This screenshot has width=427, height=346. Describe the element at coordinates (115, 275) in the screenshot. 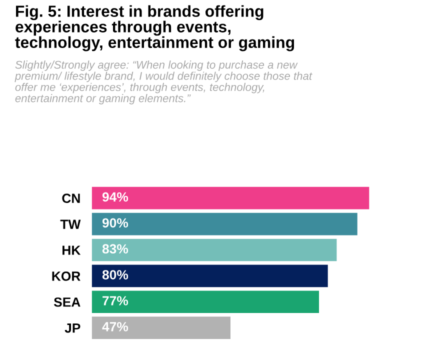

I see `data-label: 80%` at that location.